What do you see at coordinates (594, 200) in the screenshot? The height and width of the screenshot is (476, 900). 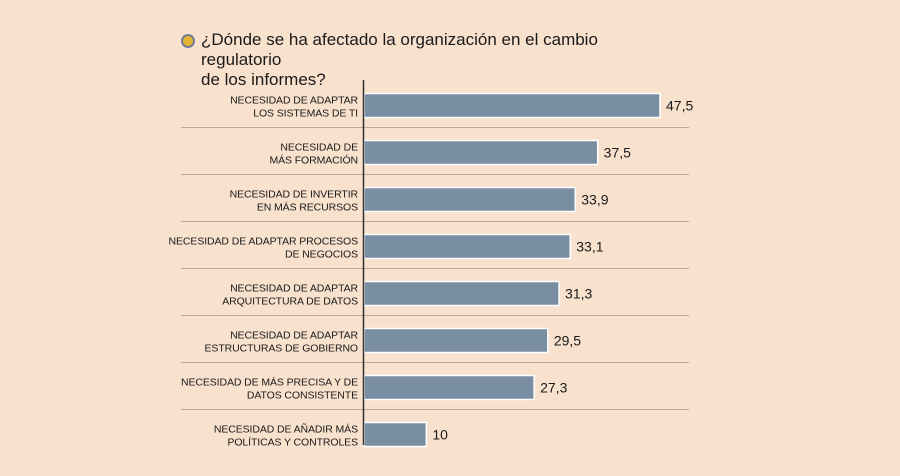 I see `value-label-3: 33,9` at bounding box center [594, 200].